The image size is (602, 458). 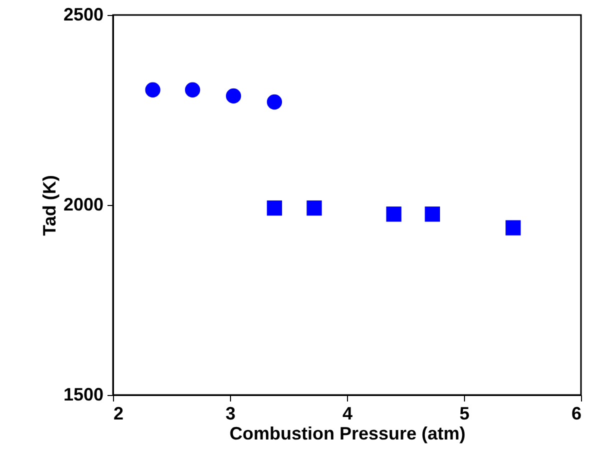 I want to click on x-tick-label: 4, so click(x=347, y=414).